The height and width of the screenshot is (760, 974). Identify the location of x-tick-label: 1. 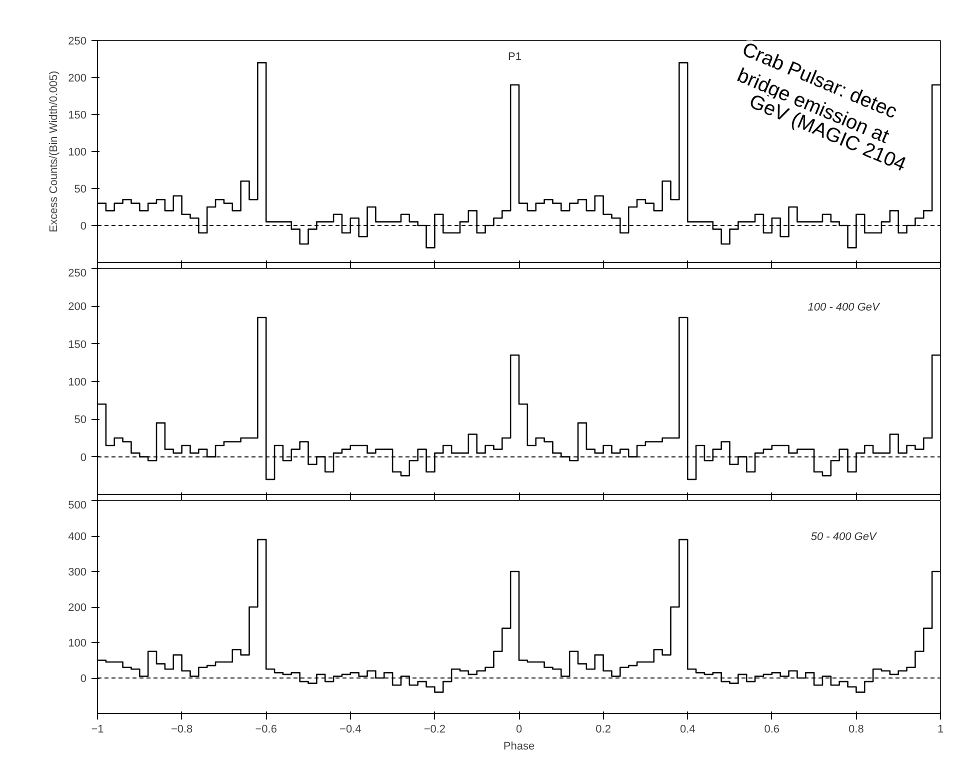
(940, 730).